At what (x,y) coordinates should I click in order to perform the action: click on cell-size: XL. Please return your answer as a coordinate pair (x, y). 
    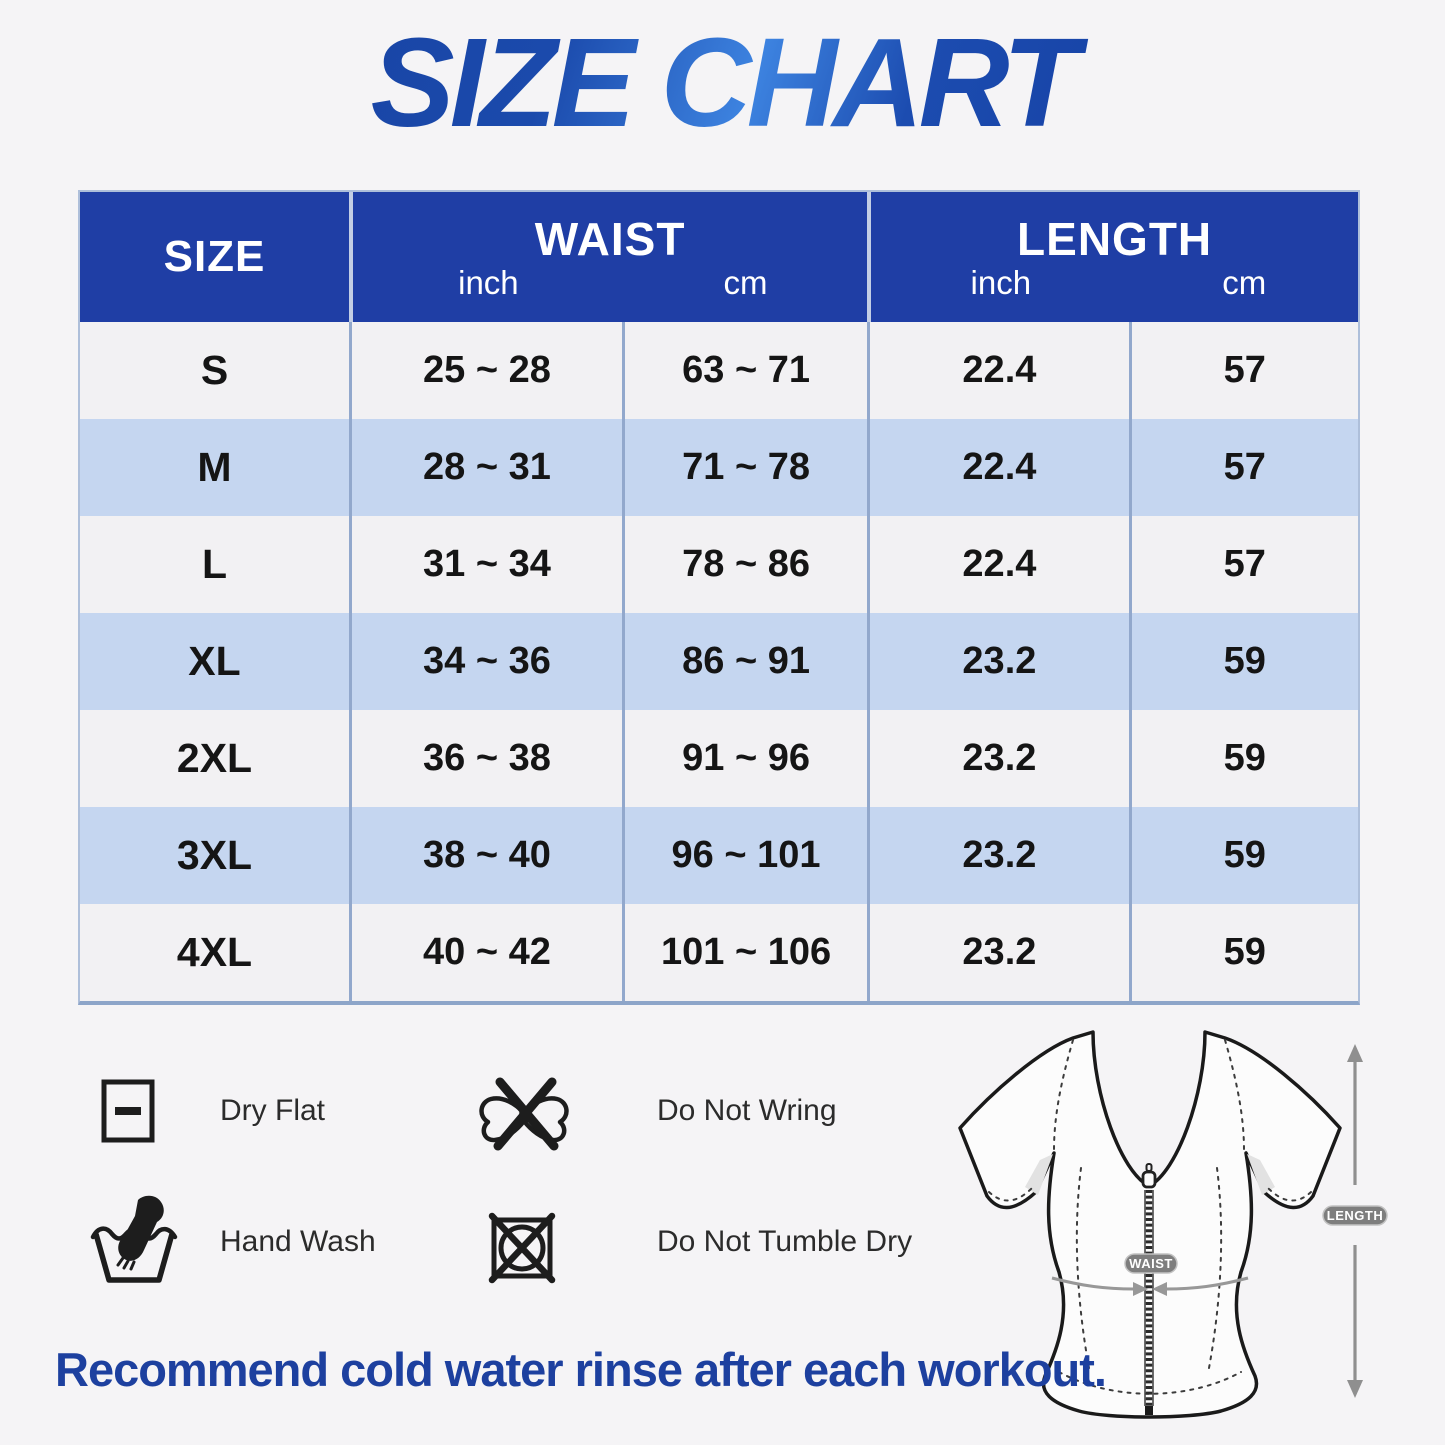
    Looking at the image, I should click on (214, 661).